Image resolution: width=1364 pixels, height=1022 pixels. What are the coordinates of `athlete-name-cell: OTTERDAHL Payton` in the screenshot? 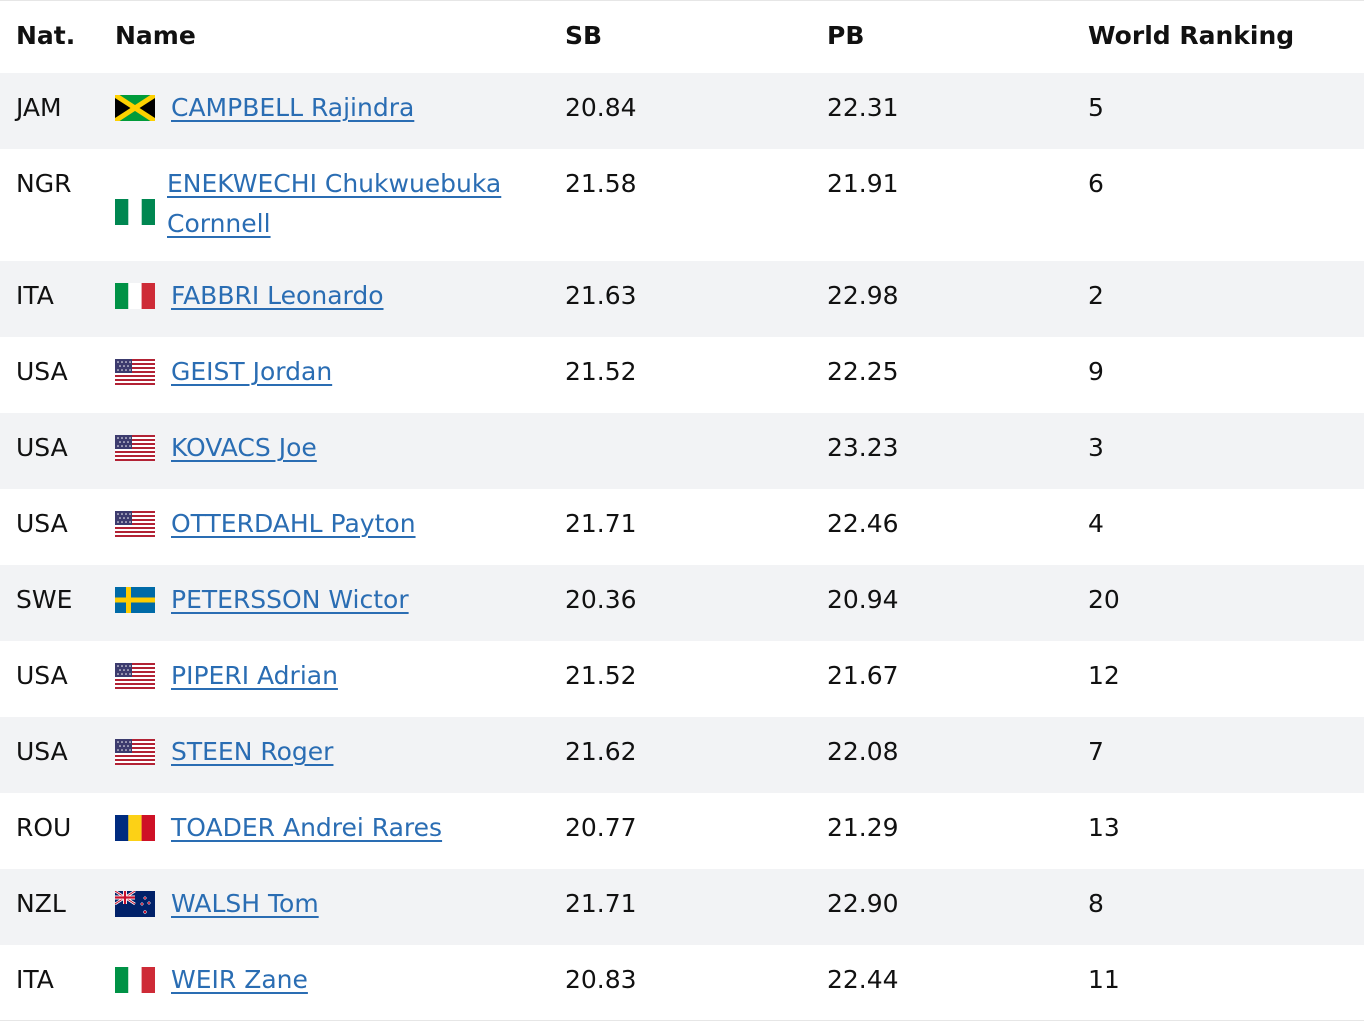 It's located at (340, 524).